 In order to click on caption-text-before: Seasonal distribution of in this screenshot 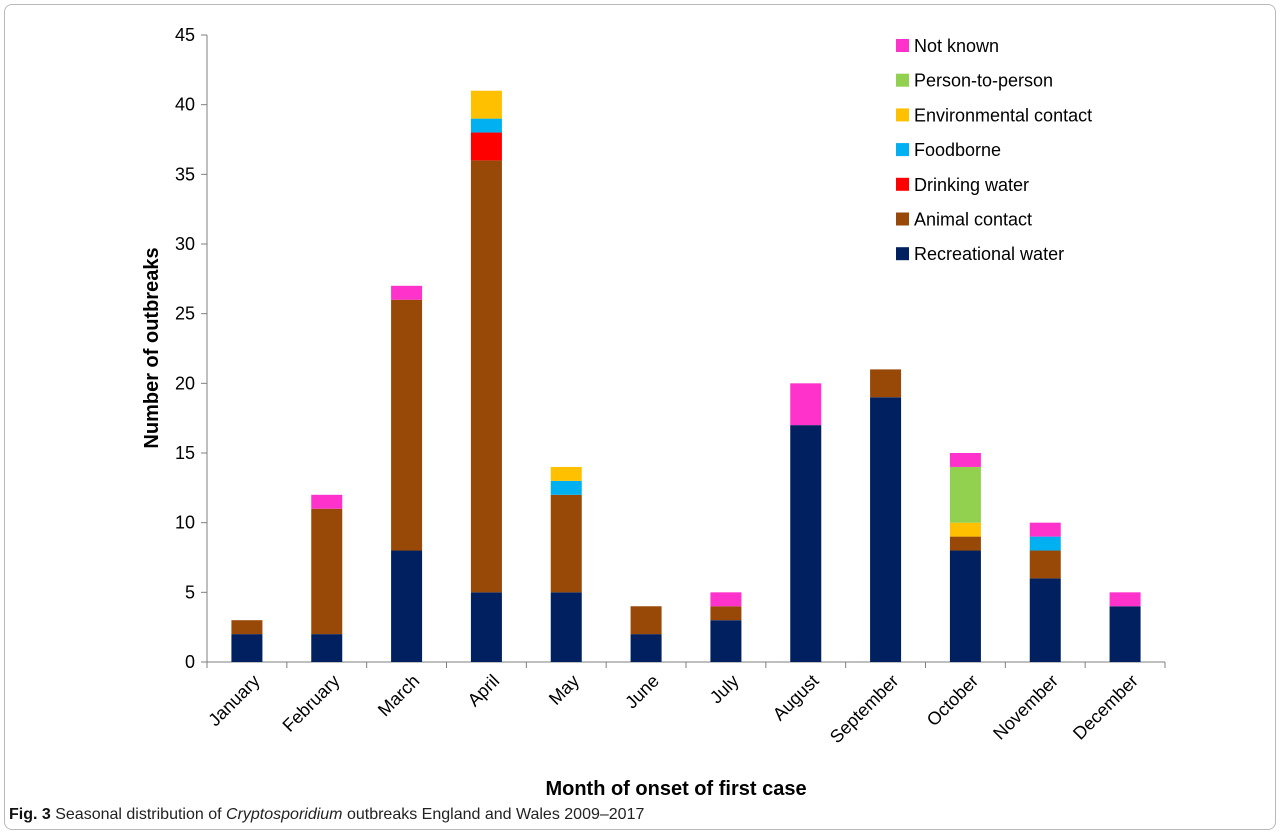, I will do `click(138, 814)`.